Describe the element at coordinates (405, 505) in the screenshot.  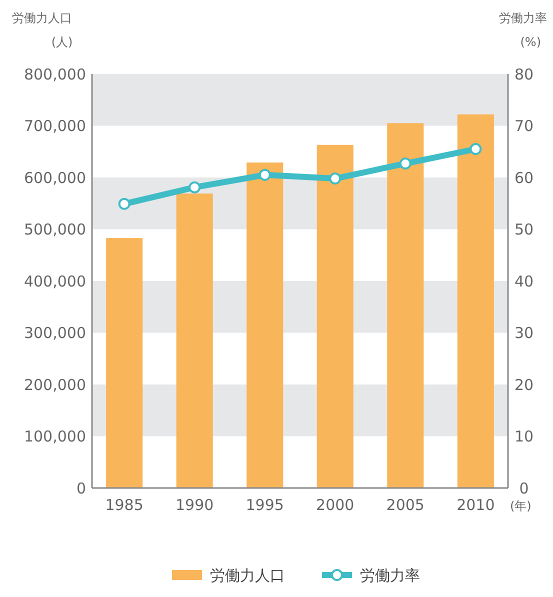
I see `x-tick-label: 2005` at that location.